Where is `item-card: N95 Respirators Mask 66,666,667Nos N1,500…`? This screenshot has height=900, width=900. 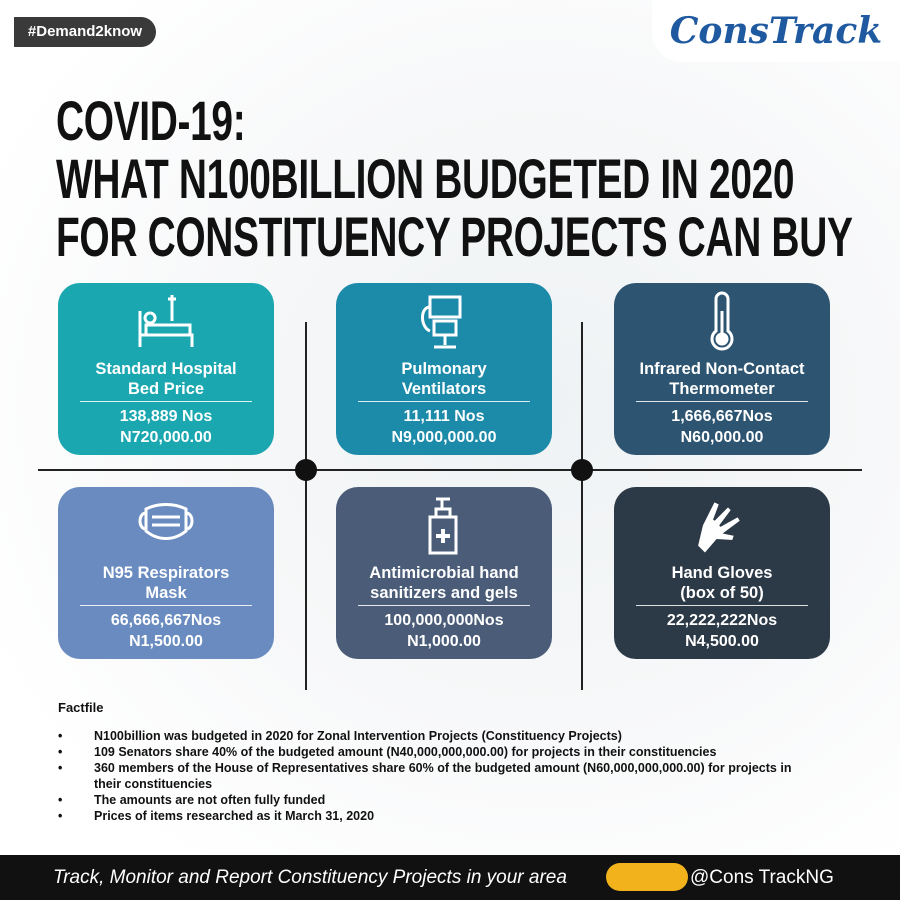
item-card: N95 Respirators Mask 66,666,667Nos N1,500… is located at coordinates (166, 573).